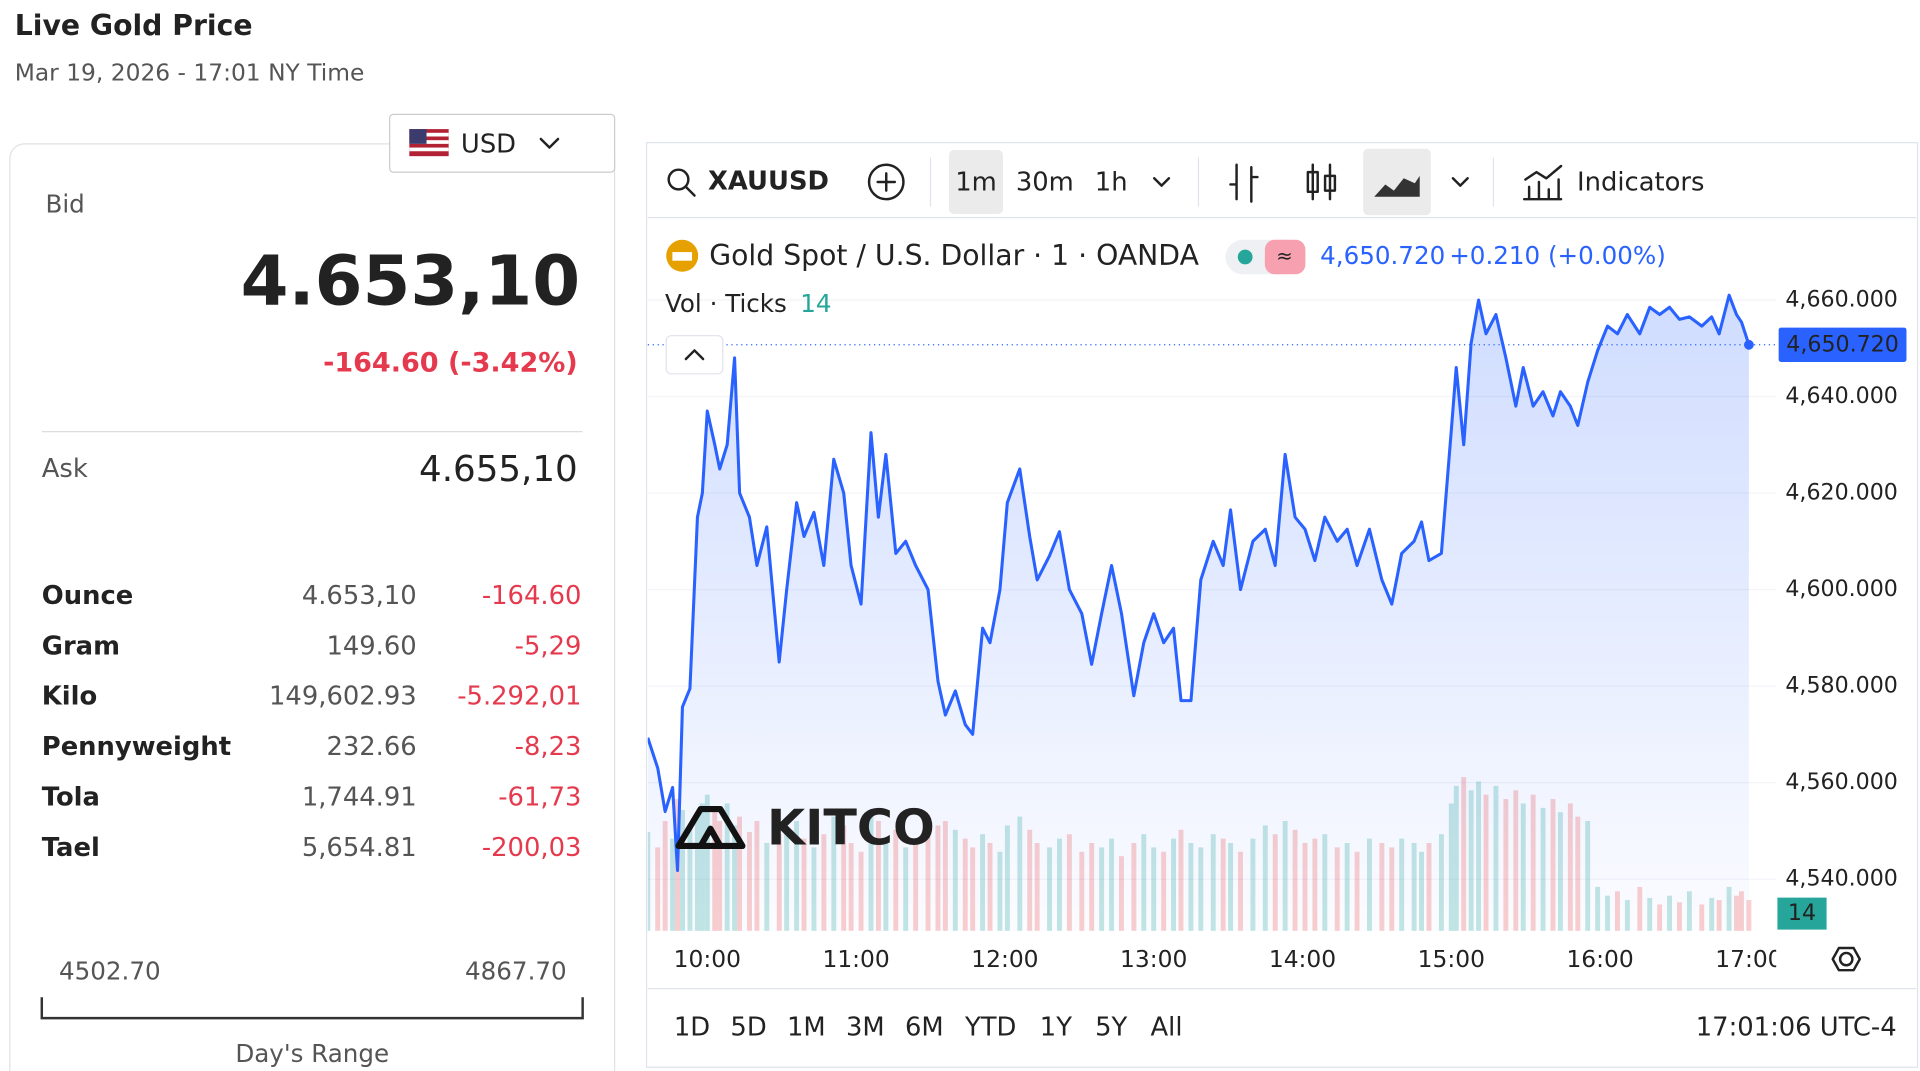 This screenshot has height=1071, width=1920. What do you see at coordinates (549, 143) in the screenshot?
I see `dropdown-chevron` at bounding box center [549, 143].